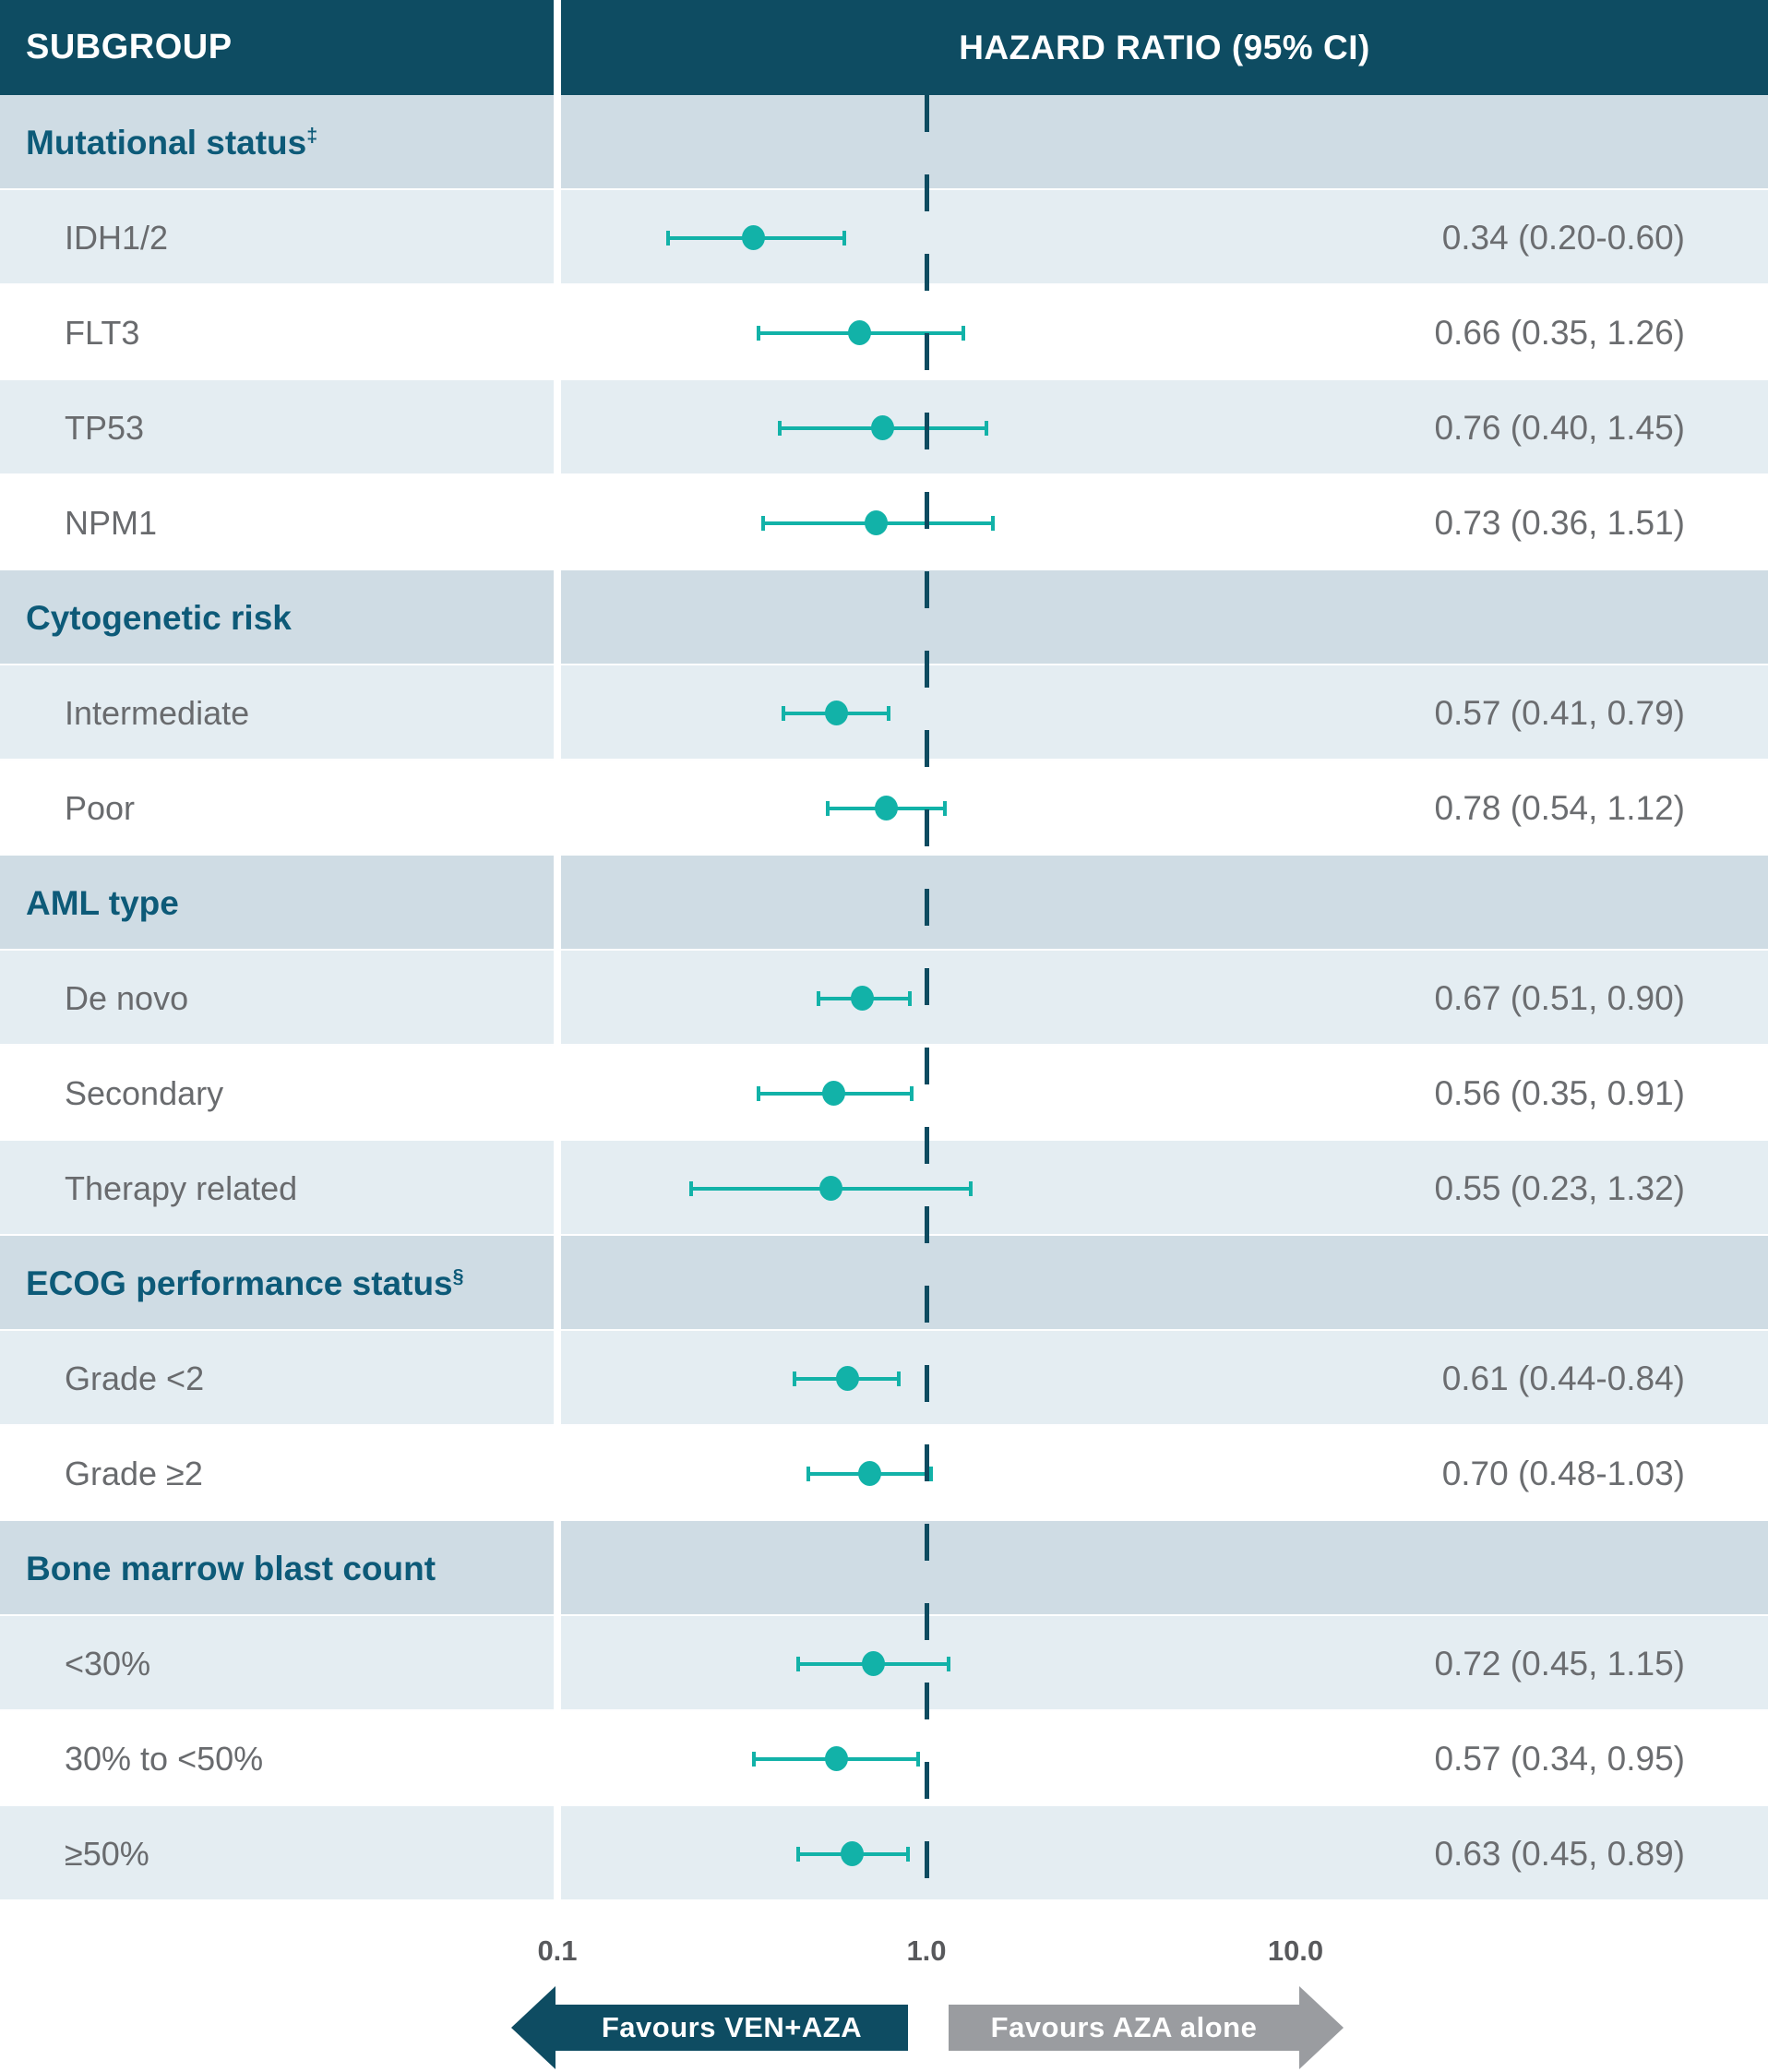 This screenshot has width=1768, height=2072. I want to click on hr-value-text: 0.61 (0.44-0.84), so click(1563, 1378).